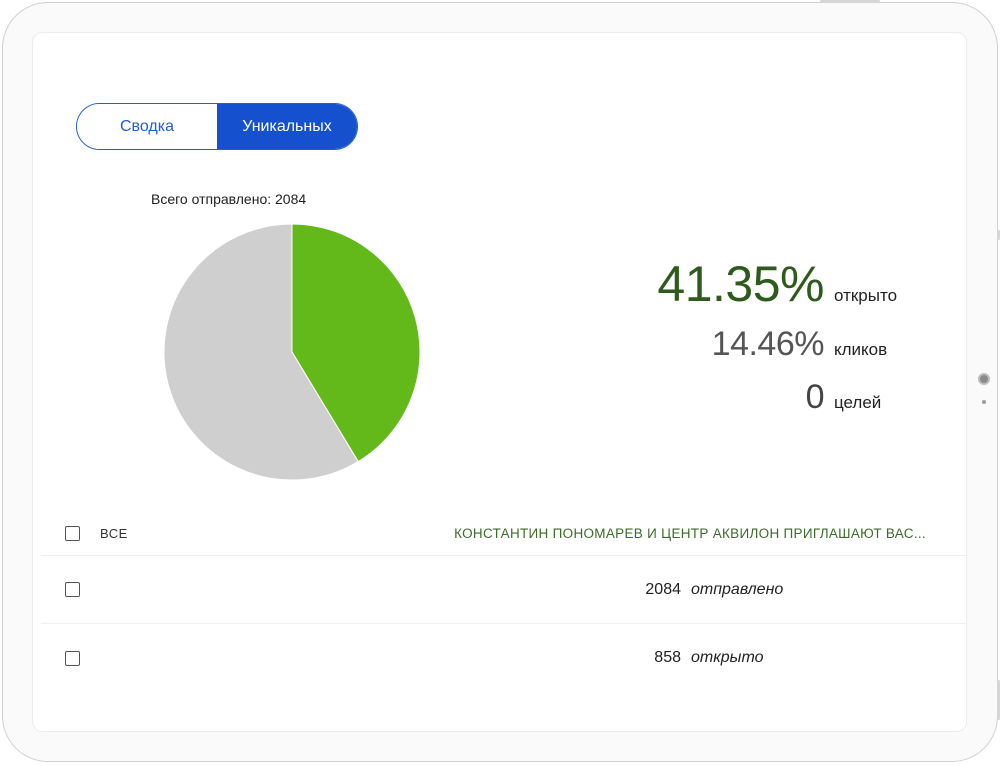 This screenshot has height=766, width=1001. I want to click on table-row: 858 открыто, so click(503, 658).